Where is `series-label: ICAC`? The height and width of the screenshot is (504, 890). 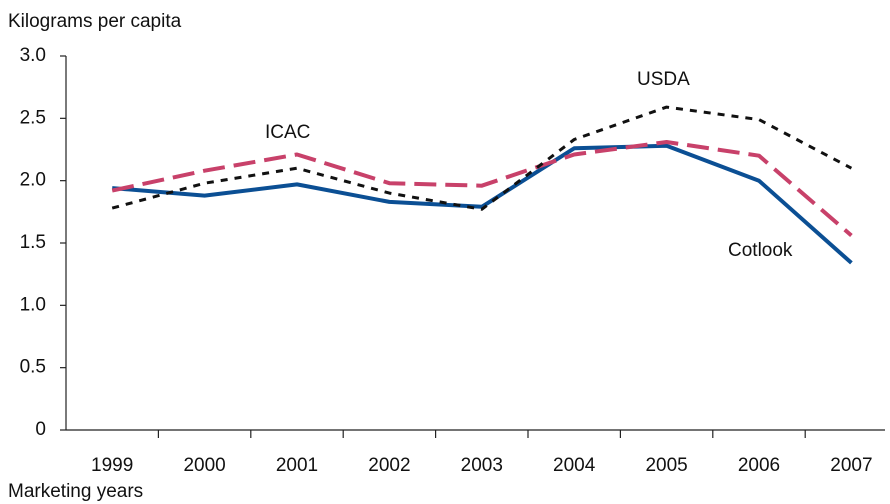 series-label: ICAC is located at coordinates (287, 132).